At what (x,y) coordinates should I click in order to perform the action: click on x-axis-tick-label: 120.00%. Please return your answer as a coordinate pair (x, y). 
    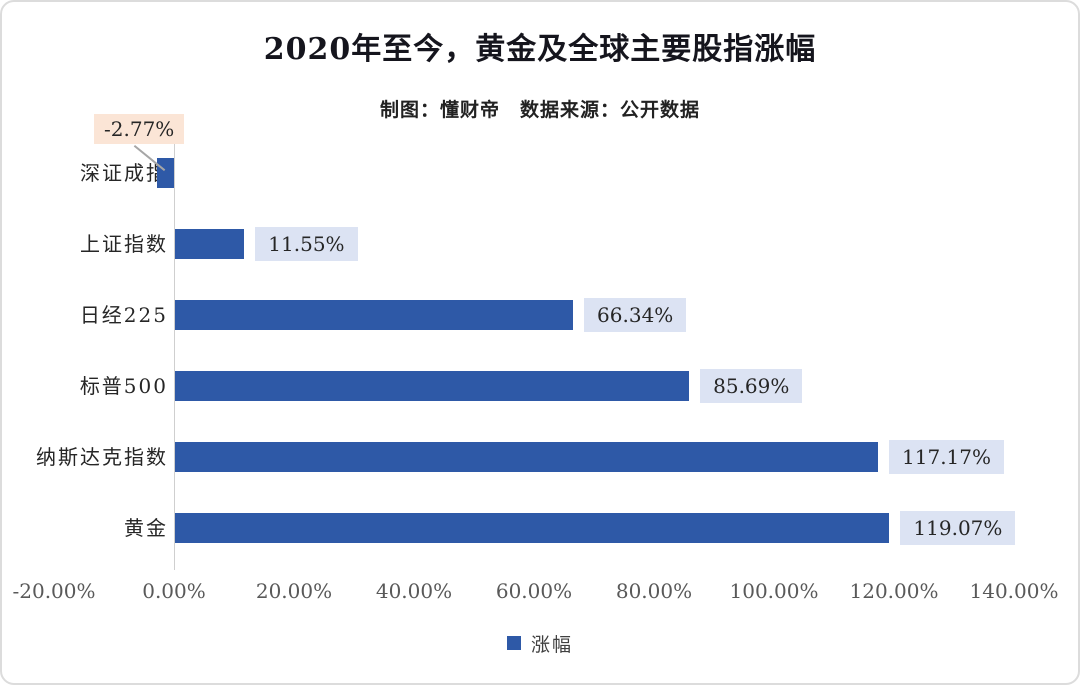
    Looking at the image, I should click on (894, 591).